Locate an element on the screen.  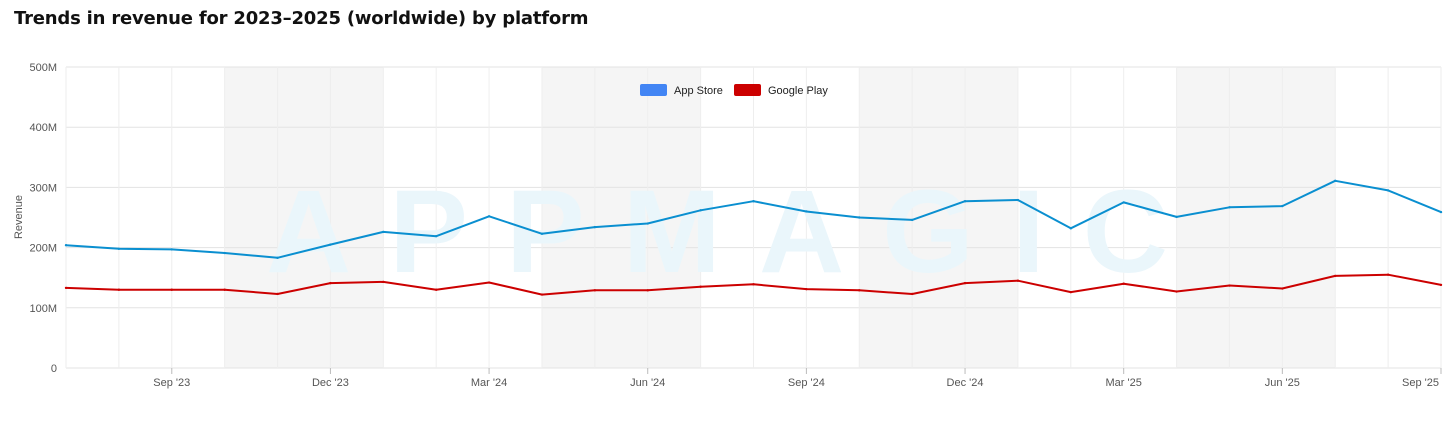
legend-label: App Store is located at coordinates (698, 91).